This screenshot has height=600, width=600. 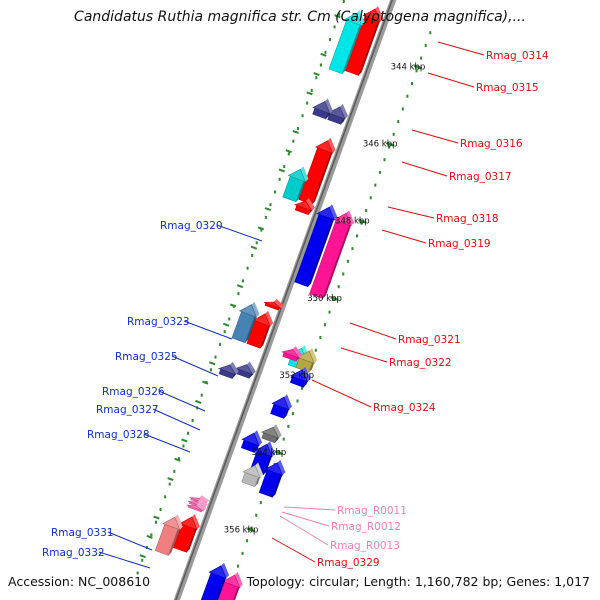 I want to click on gene-label-rmag_r0012: Rmag_R0012, so click(x=366, y=527).